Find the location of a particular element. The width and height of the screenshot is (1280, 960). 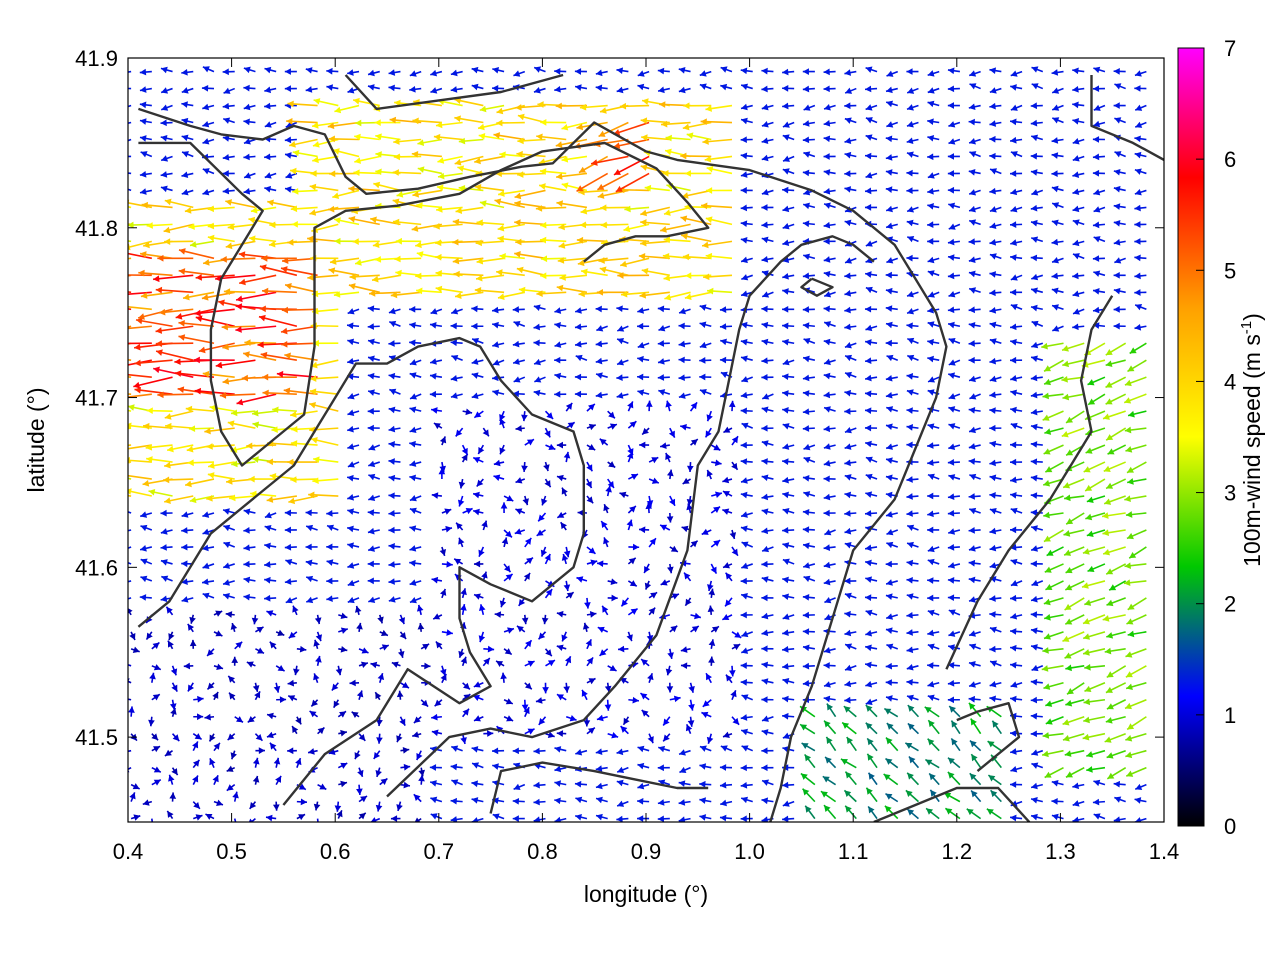

colorbar-tick-label: 6 is located at coordinates (1230, 159).